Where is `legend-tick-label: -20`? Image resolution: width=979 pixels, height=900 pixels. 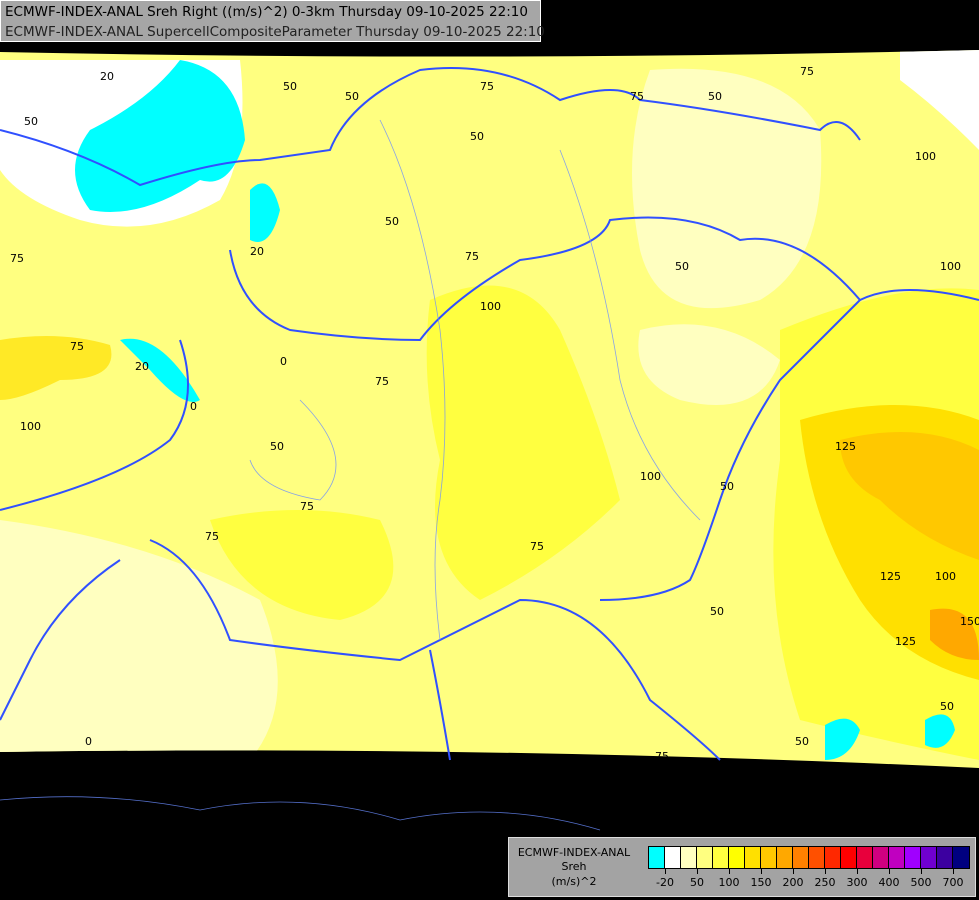
legend-tick-label: -20 is located at coordinates (665, 882).